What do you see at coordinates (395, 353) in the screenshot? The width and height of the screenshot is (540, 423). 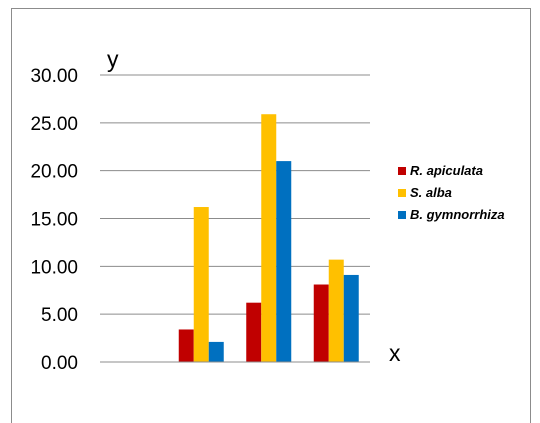 I see `x-axis-title: x` at bounding box center [395, 353].